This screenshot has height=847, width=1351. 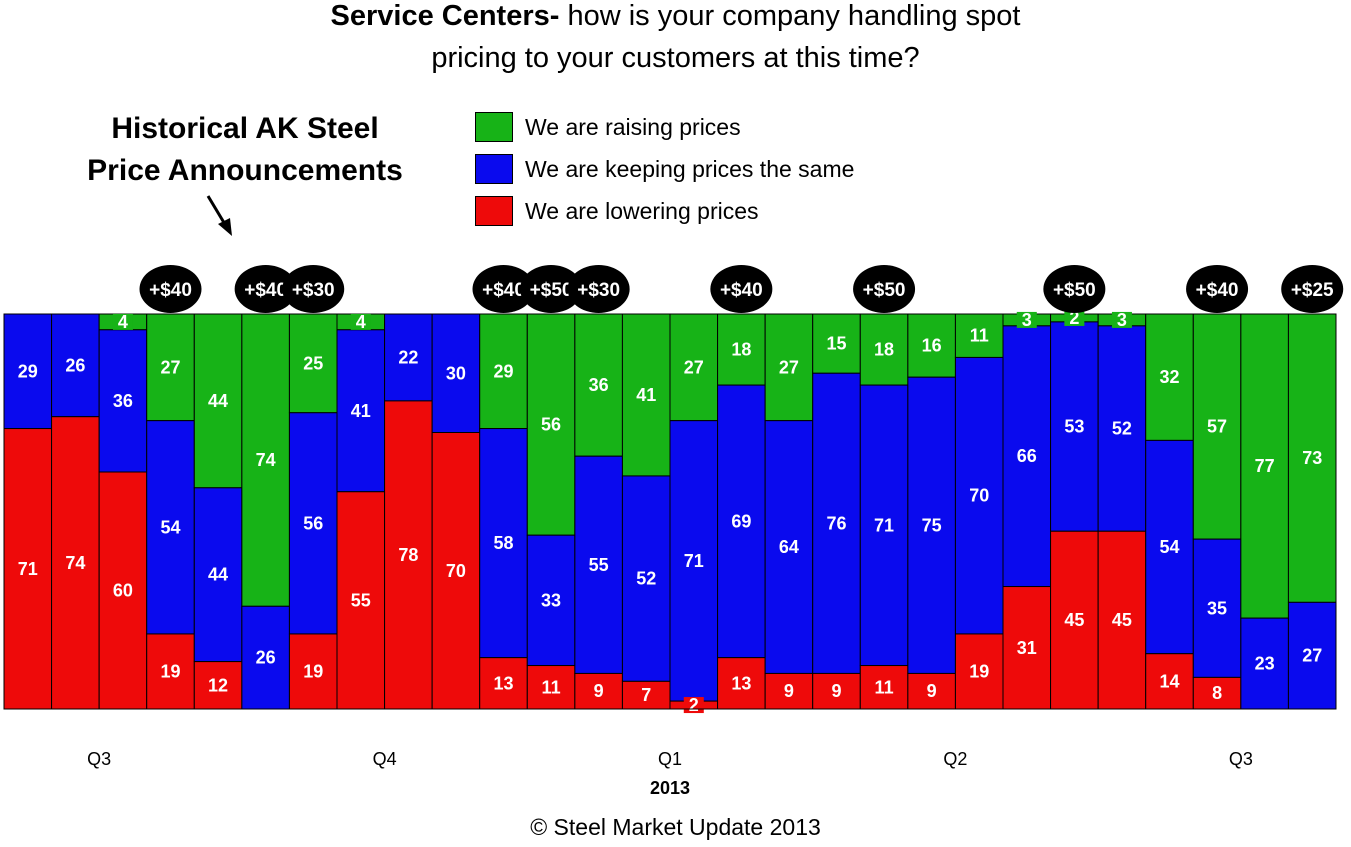 I want to click on bar-19-same-label: 75, so click(x=932, y=525).